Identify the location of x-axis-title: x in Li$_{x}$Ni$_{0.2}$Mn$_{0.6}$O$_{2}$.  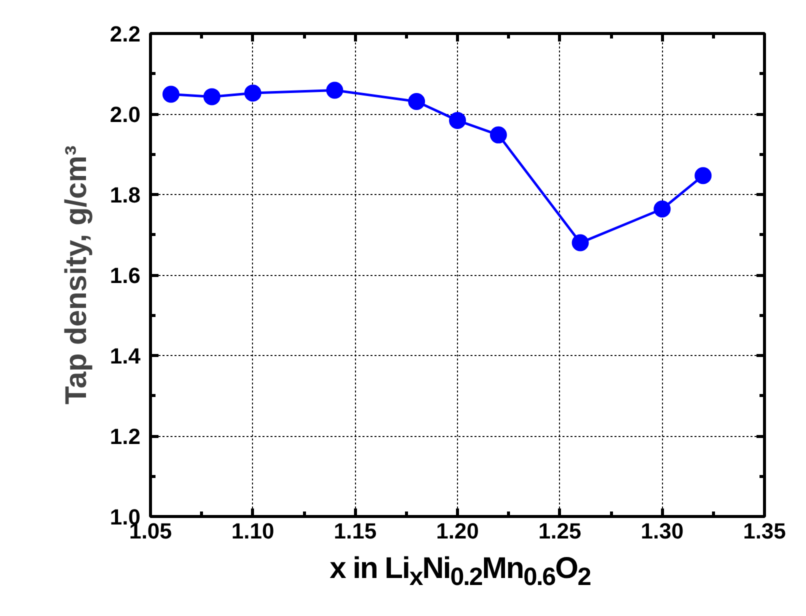
(460, 571).